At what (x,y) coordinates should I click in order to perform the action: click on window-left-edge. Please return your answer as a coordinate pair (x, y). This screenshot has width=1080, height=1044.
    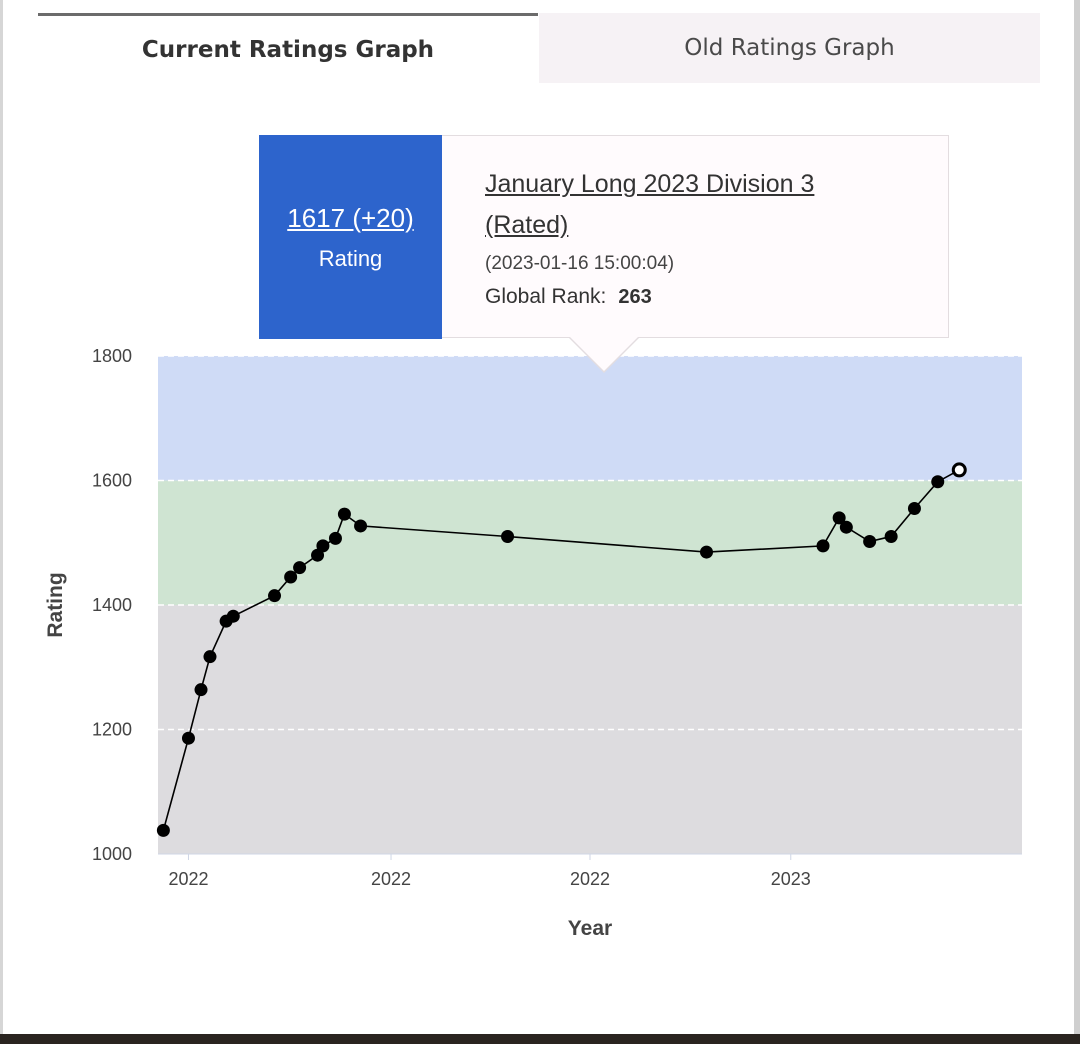
    Looking at the image, I should click on (1, 517).